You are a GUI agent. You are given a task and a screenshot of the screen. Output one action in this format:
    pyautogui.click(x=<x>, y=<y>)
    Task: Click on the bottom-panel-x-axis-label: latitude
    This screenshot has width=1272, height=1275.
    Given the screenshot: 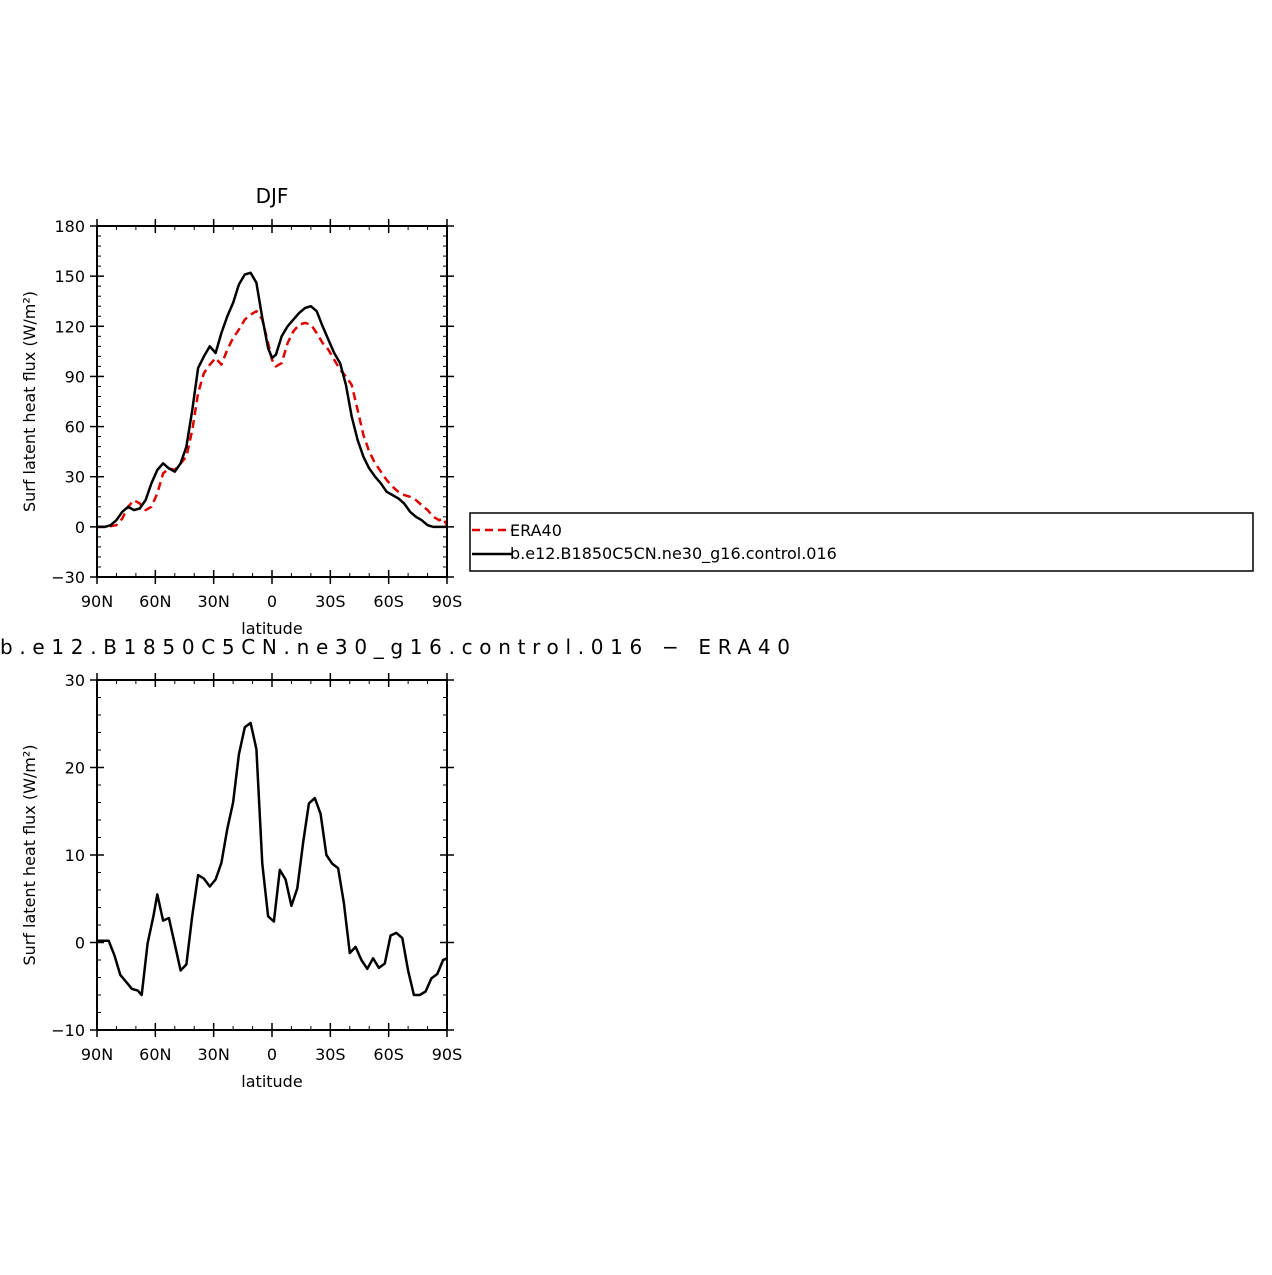 What is the action you would take?
    pyautogui.click(x=271, y=1081)
    